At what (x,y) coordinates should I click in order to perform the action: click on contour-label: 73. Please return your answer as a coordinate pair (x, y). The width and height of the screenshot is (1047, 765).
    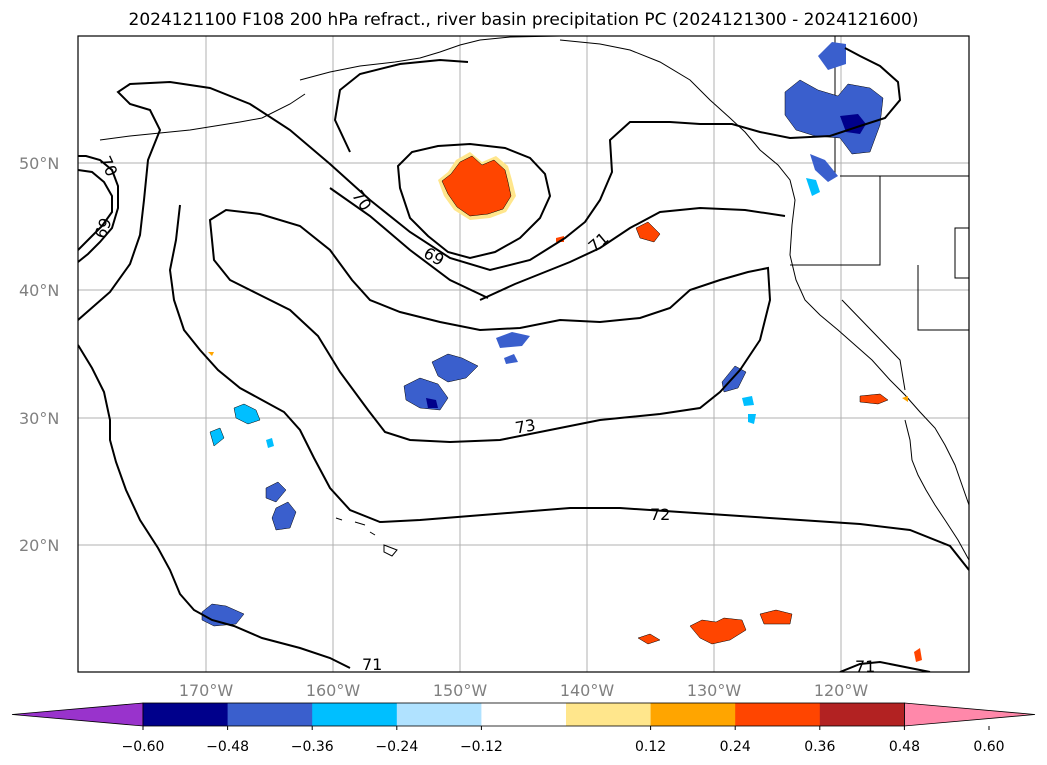
    Looking at the image, I should click on (525, 426).